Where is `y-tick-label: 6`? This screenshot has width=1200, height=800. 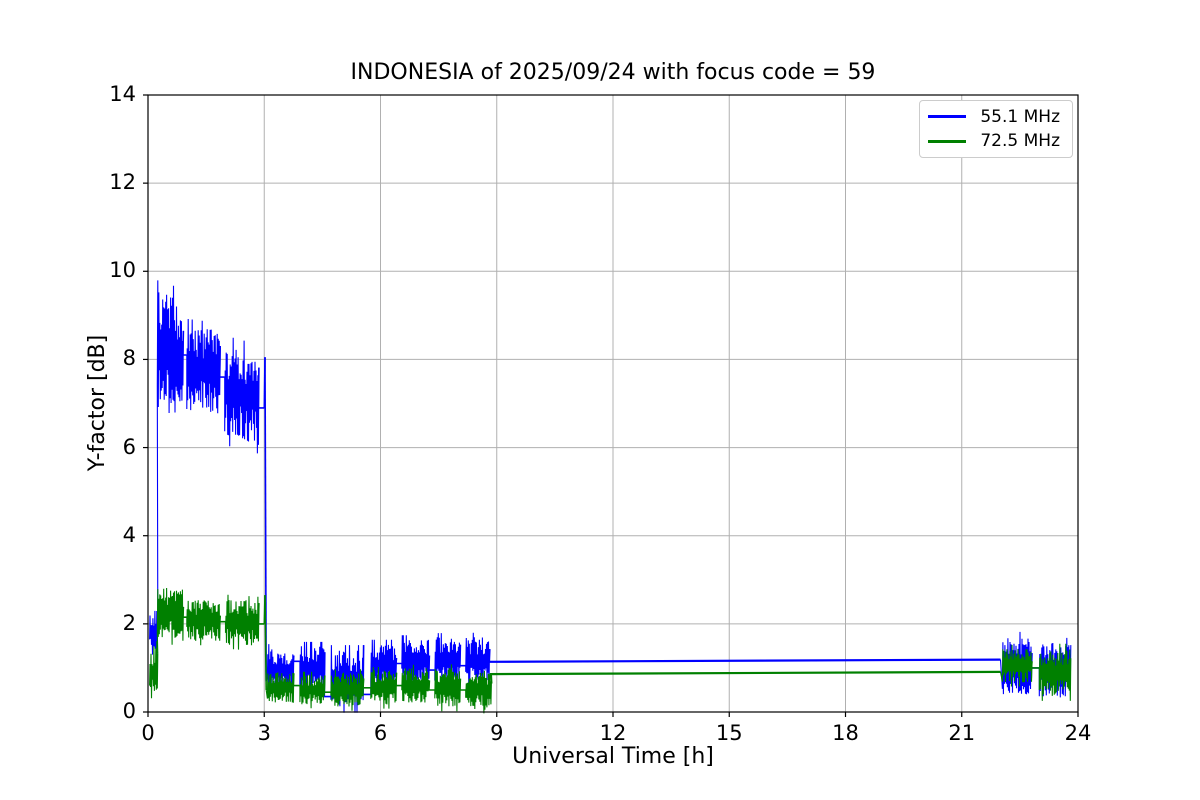
y-tick-label: 6 is located at coordinates (129, 446).